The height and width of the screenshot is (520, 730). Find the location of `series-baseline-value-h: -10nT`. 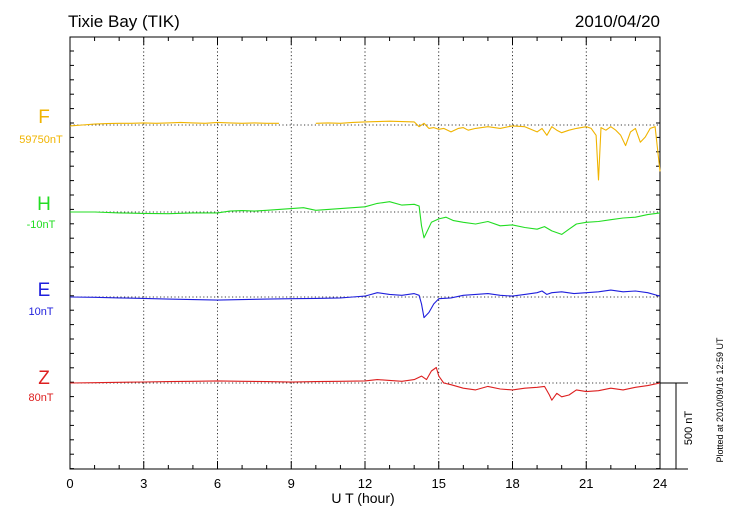

series-baseline-value-h: -10nT is located at coordinates (41, 225).